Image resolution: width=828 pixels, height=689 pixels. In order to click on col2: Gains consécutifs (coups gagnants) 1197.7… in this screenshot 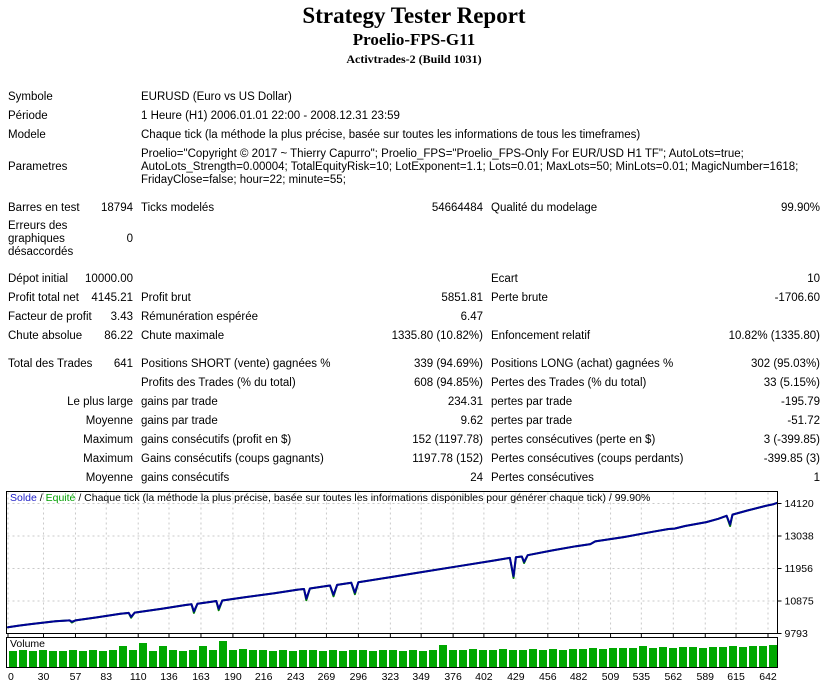, I will do `click(312, 459)`.